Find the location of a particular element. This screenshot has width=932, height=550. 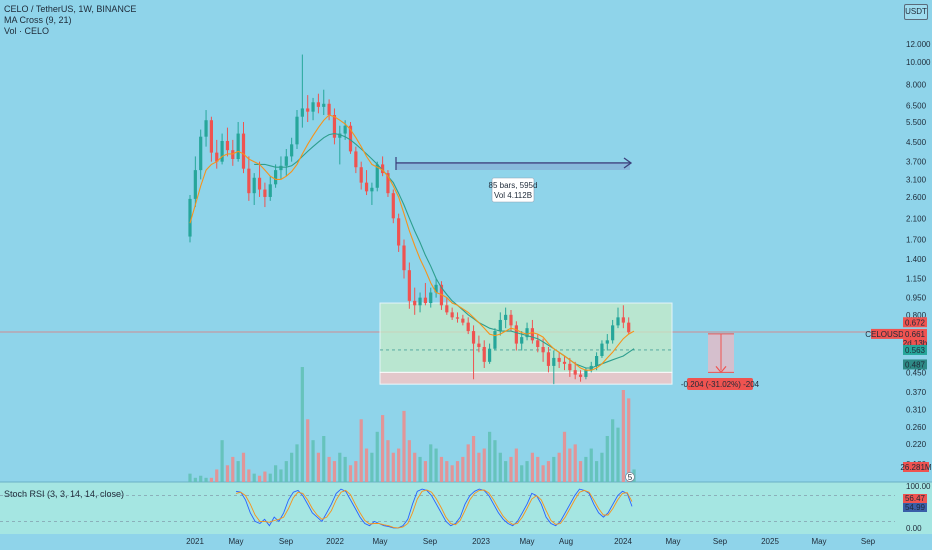

volume-pane is located at coordinates (412, 424).